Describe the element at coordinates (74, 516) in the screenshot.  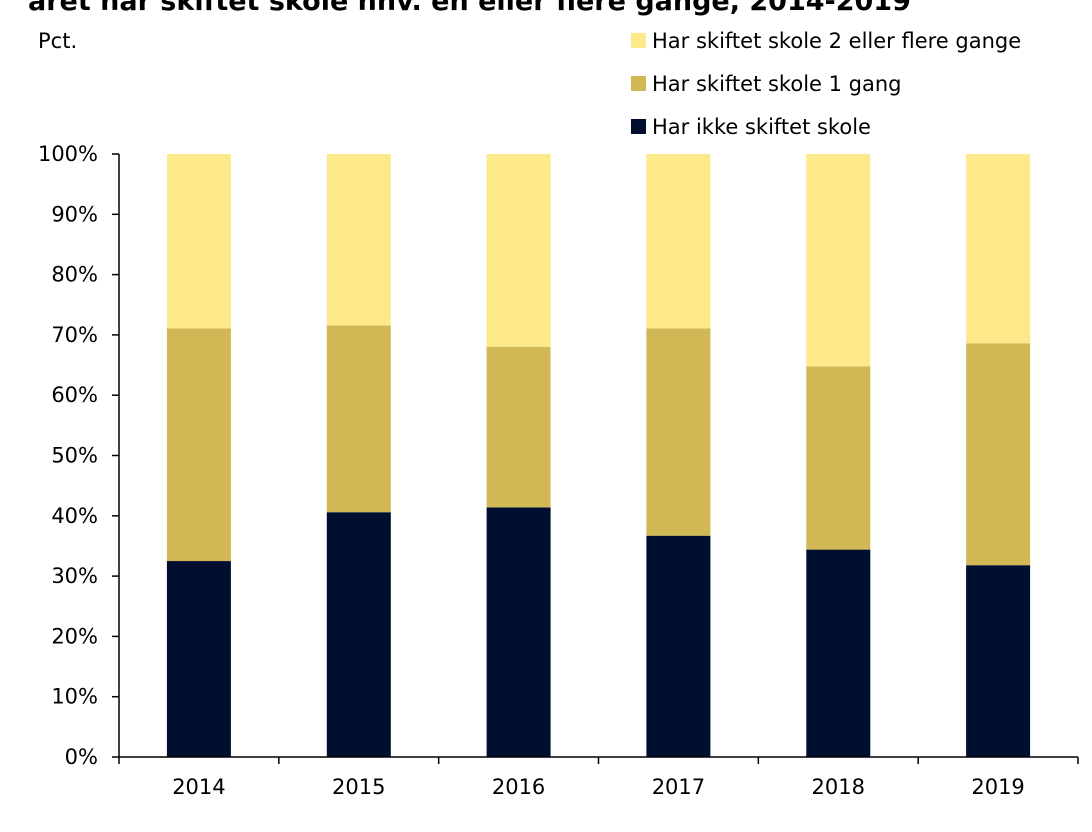
I see `y-tick-label: 40%` at that location.